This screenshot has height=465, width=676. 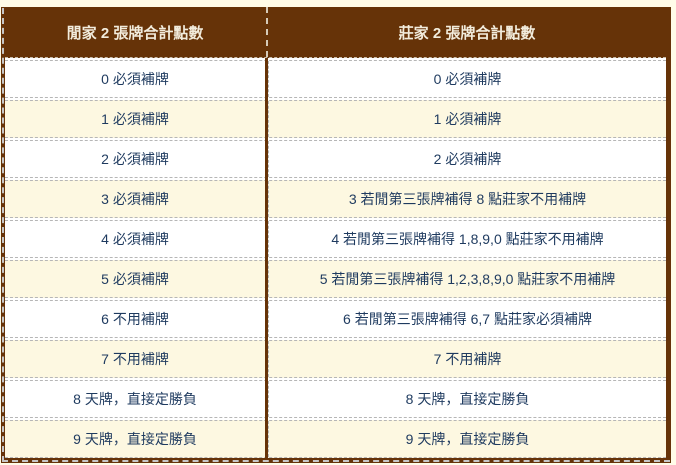 I want to click on banker-rule-cell: 5 若閒第三張牌補得 1,2,3,8,9,0 點莊家不用補牌, so click(x=467, y=279).